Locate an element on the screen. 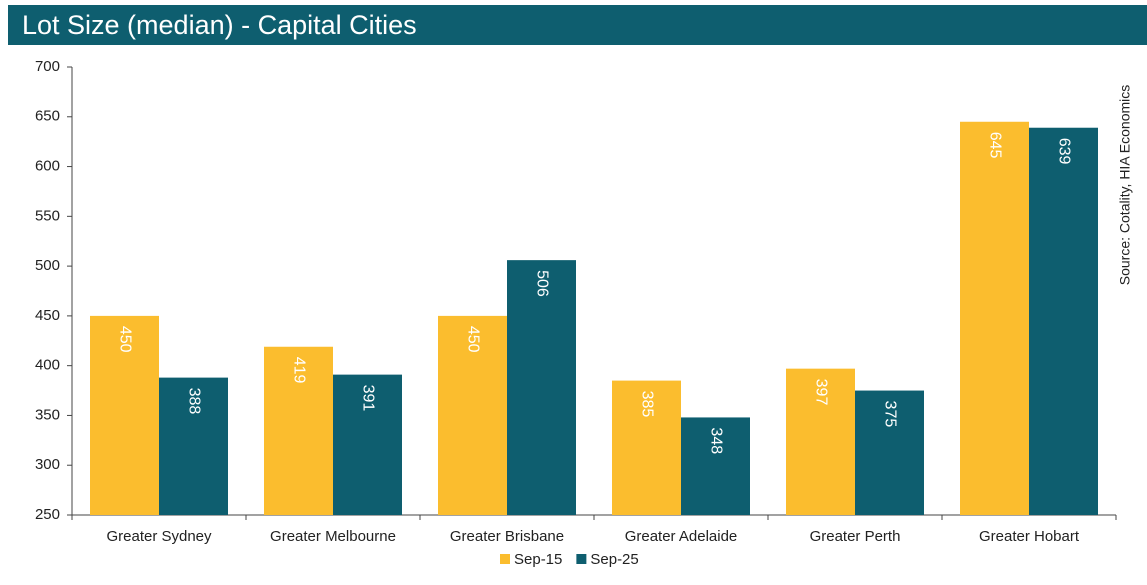 This screenshot has height=585, width=1147. y-tick-label: 600 is located at coordinates (47, 166).